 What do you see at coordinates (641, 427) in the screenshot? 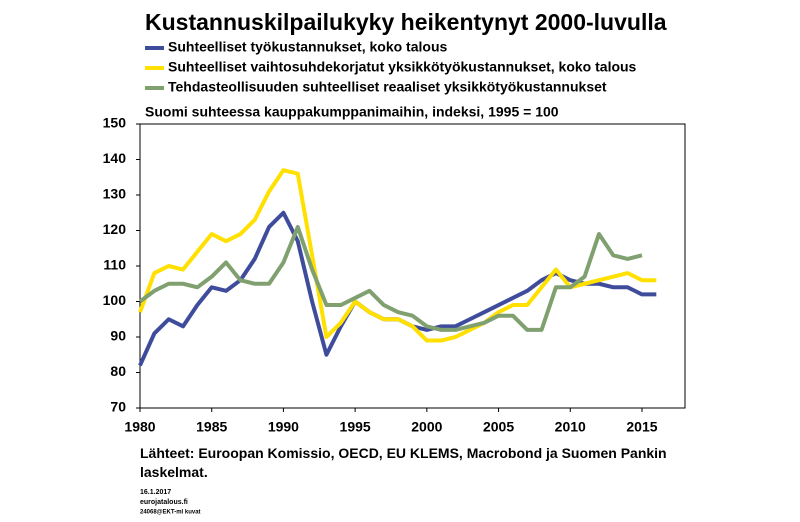
I see `x-tick-label: 2015` at bounding box center [641, 427].